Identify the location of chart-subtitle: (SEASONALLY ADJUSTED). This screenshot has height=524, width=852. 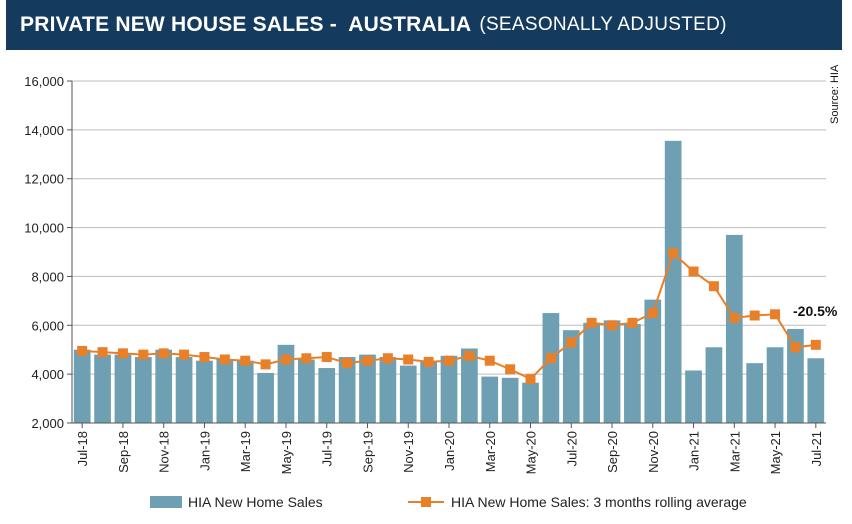
(603, 24).